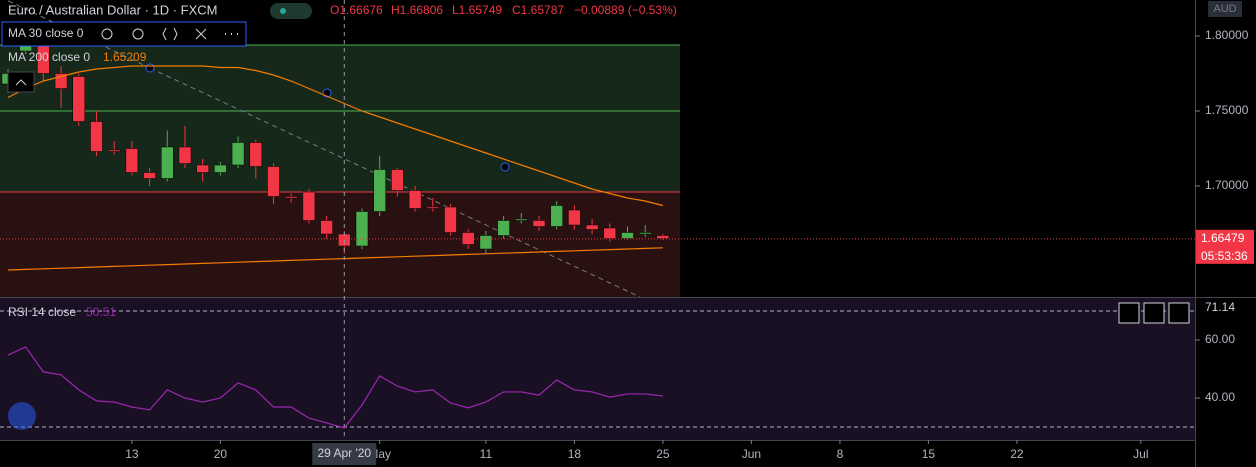 The width and height of the screenshot is (1256, 467). I want to click on x-tick-label: Jul, so click(1140, 454).